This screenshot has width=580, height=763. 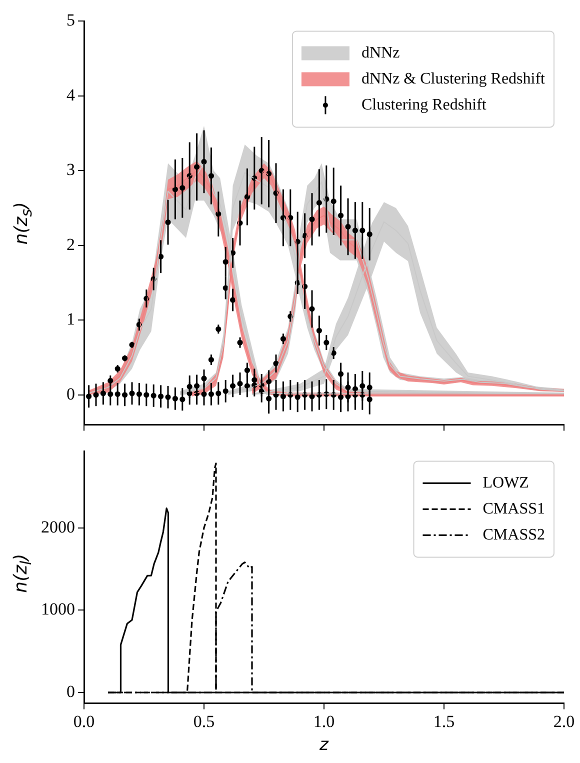 What do you see at coordinates (70, 319) in the screenshot?
I see `y-tick-label: 1` at bounding box center [70, 319].